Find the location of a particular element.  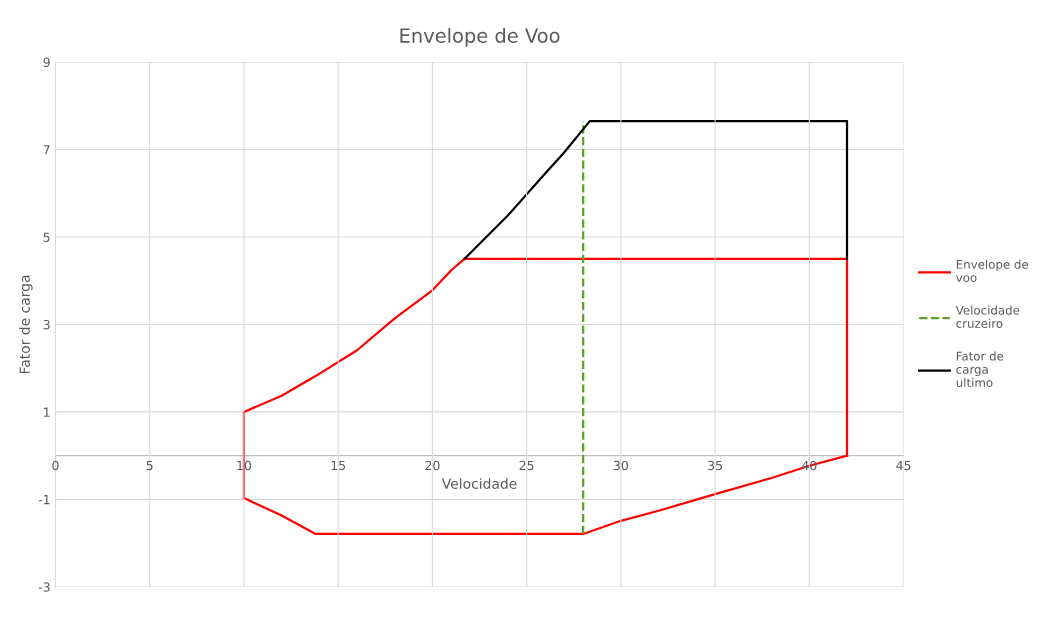

y-tick-label: 3 is located at coordinates (46, 324).